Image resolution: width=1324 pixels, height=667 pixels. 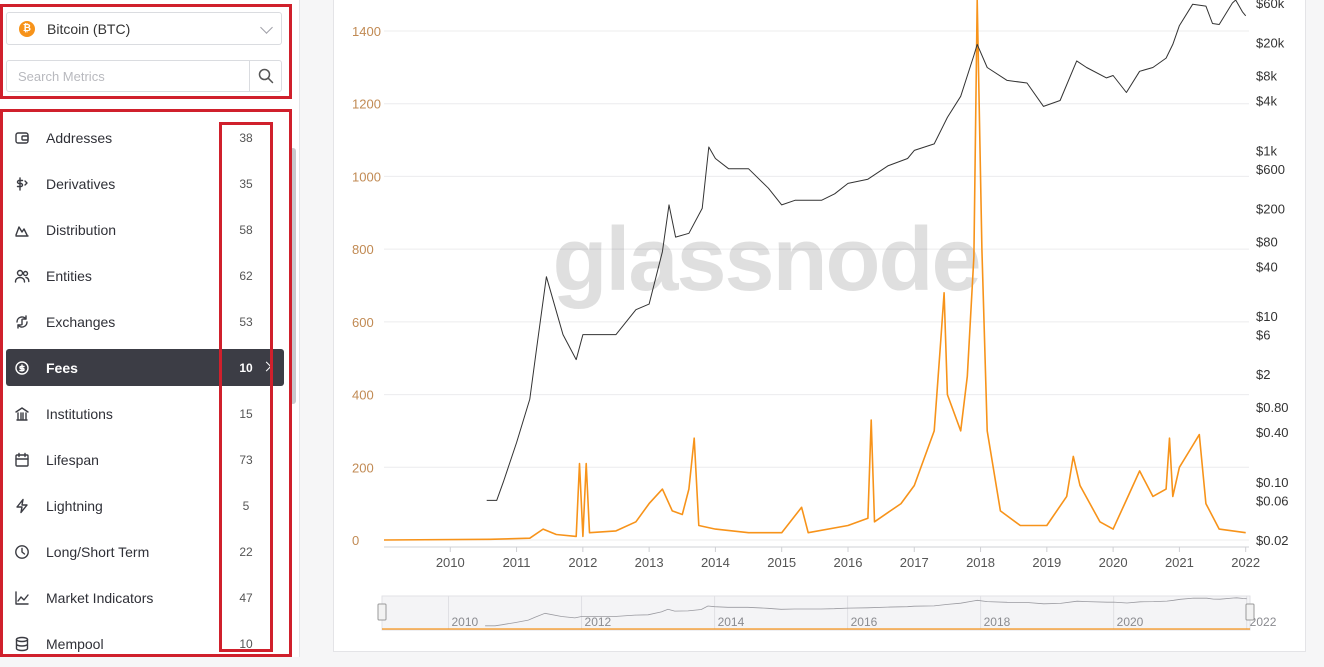 I want to click on y-tick-label-right: $0.10, so click(x=1272, y=482).